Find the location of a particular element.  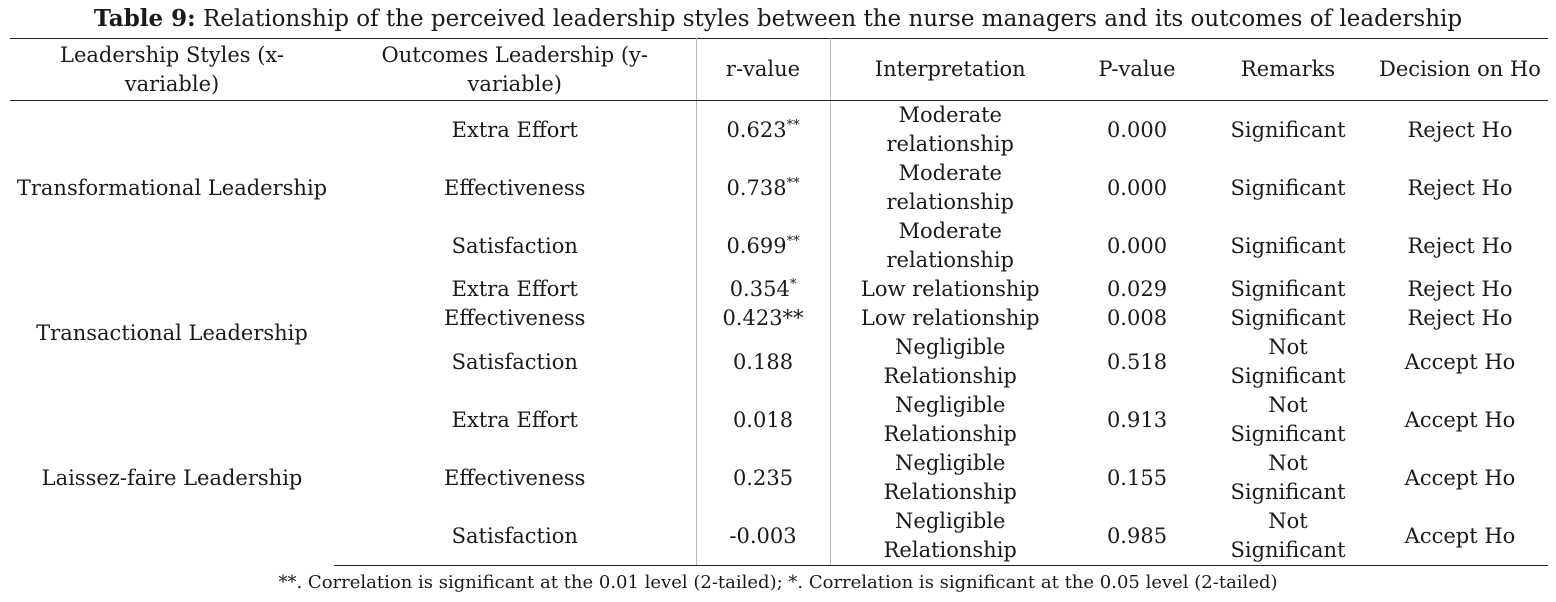

r-value-number: 0.188 is located at coordinates (763, 361).